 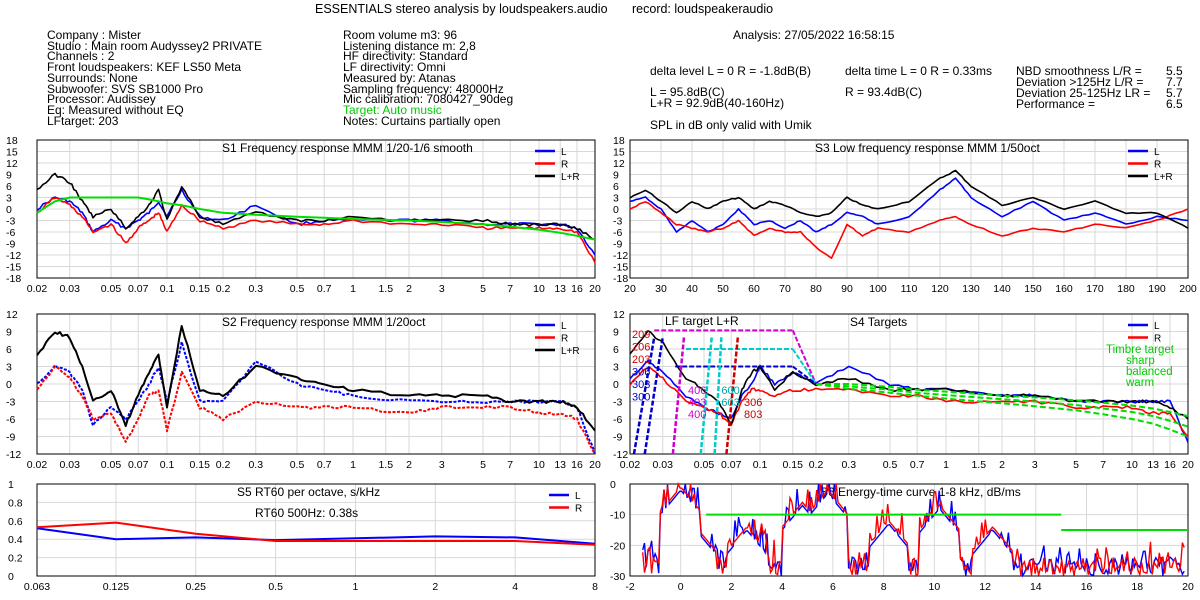 I want to click on legend-label: L, so click(x=578, y=496).